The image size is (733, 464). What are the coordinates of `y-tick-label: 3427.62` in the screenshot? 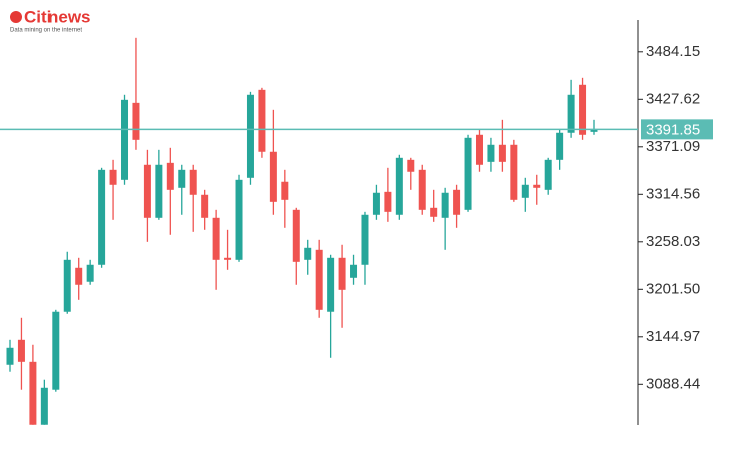 It's located at (673, 98).